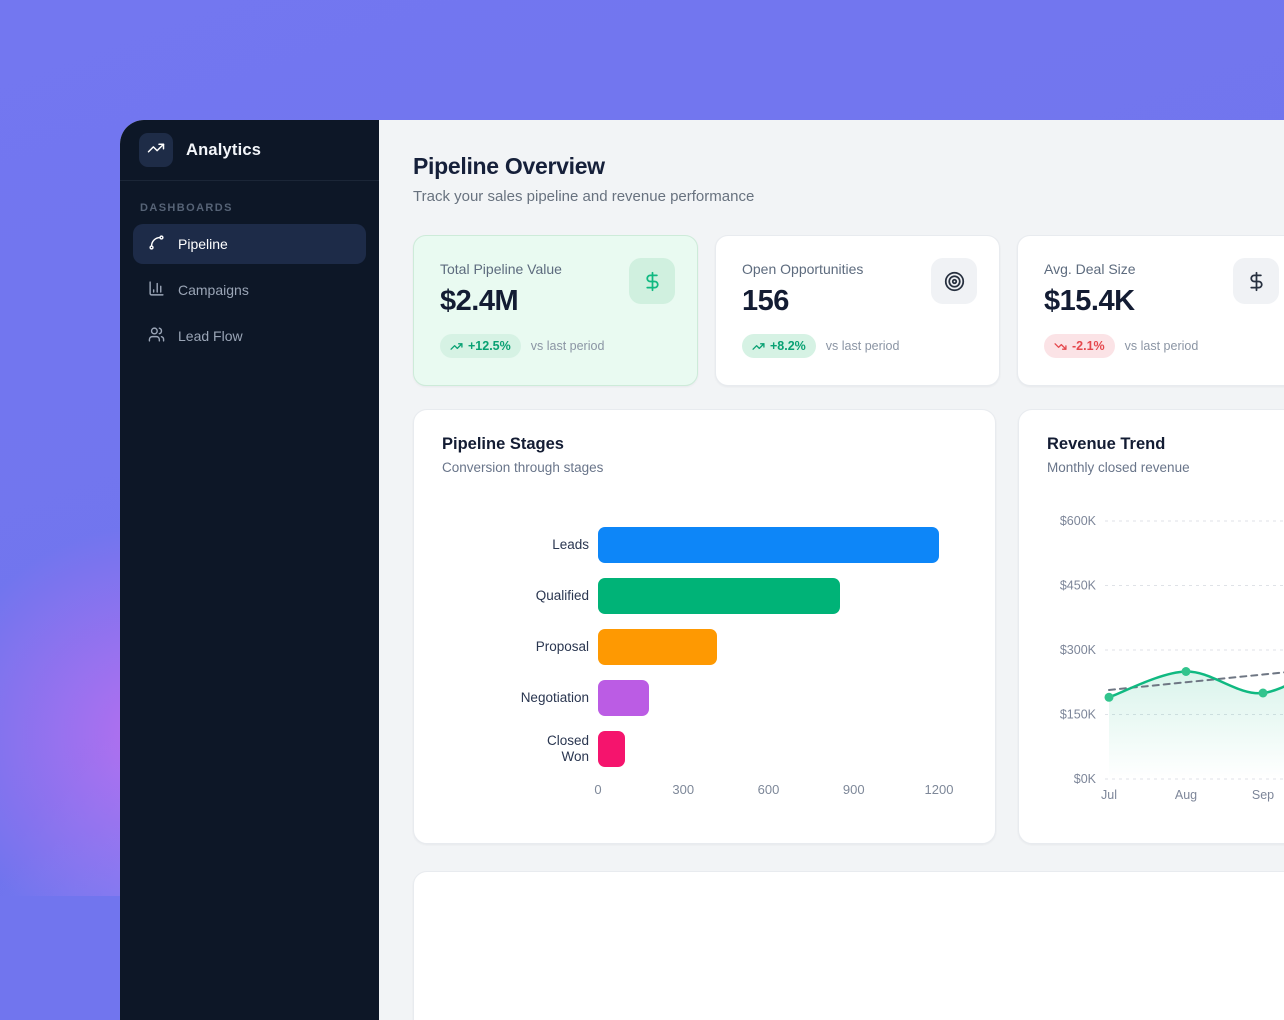  I want to click on svg-text: $600K, so click(1078, 521).